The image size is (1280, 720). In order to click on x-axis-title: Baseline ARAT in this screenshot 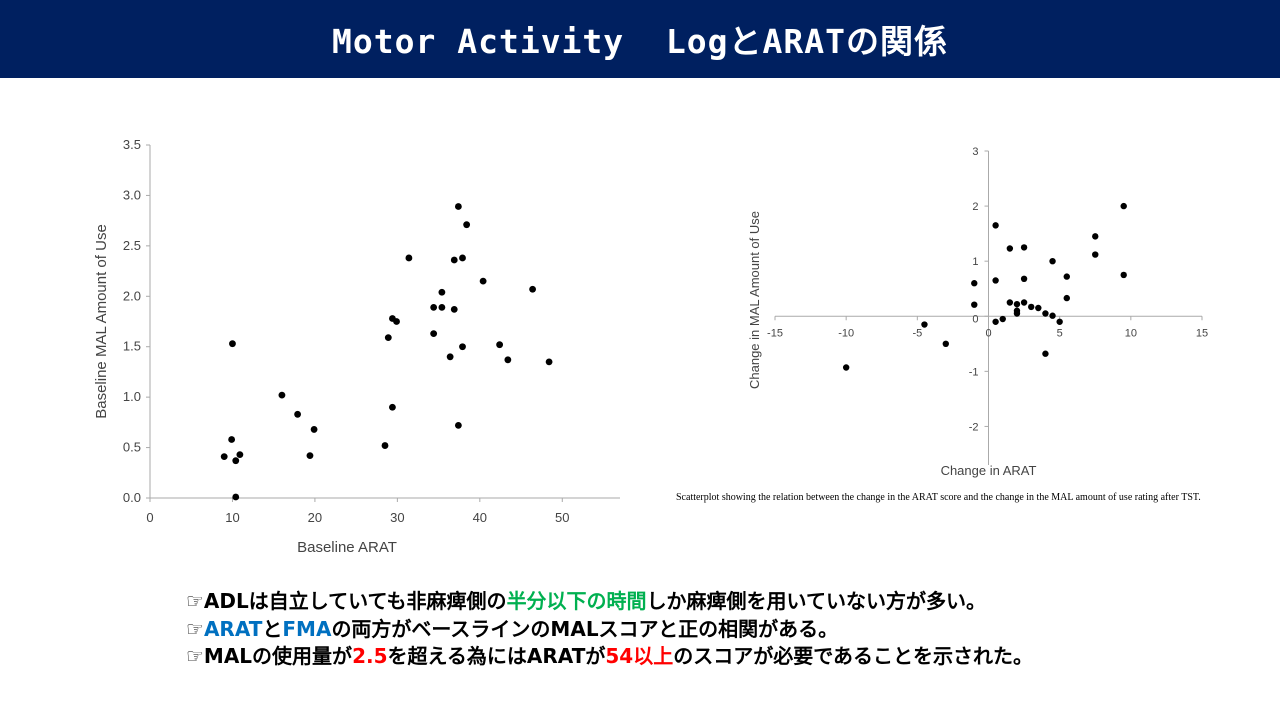, I will do `click(347, 547)`.